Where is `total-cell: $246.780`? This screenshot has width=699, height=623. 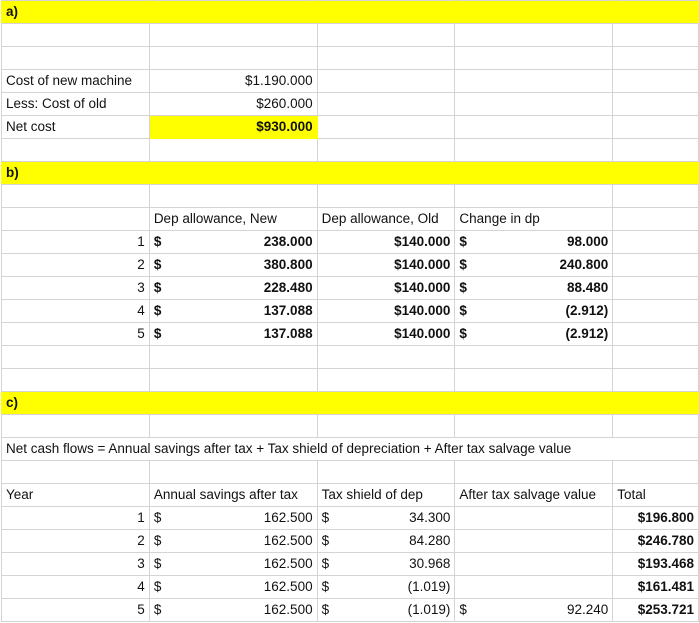
total-cell: $246.780 is located at coordinates (655, 541).